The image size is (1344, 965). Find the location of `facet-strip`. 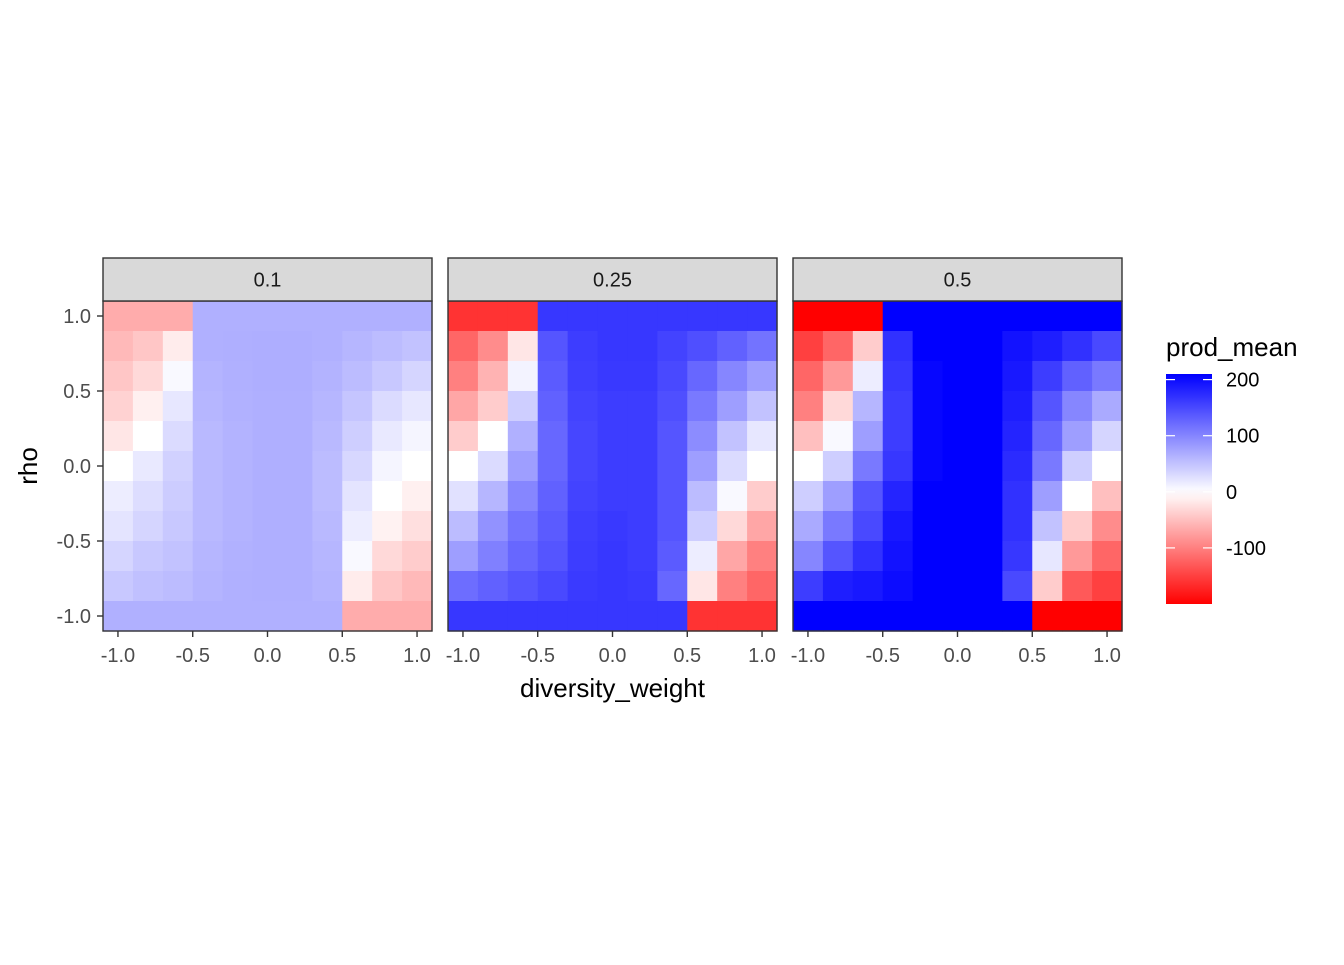

facet-strip is located at coordinates (267, 279).